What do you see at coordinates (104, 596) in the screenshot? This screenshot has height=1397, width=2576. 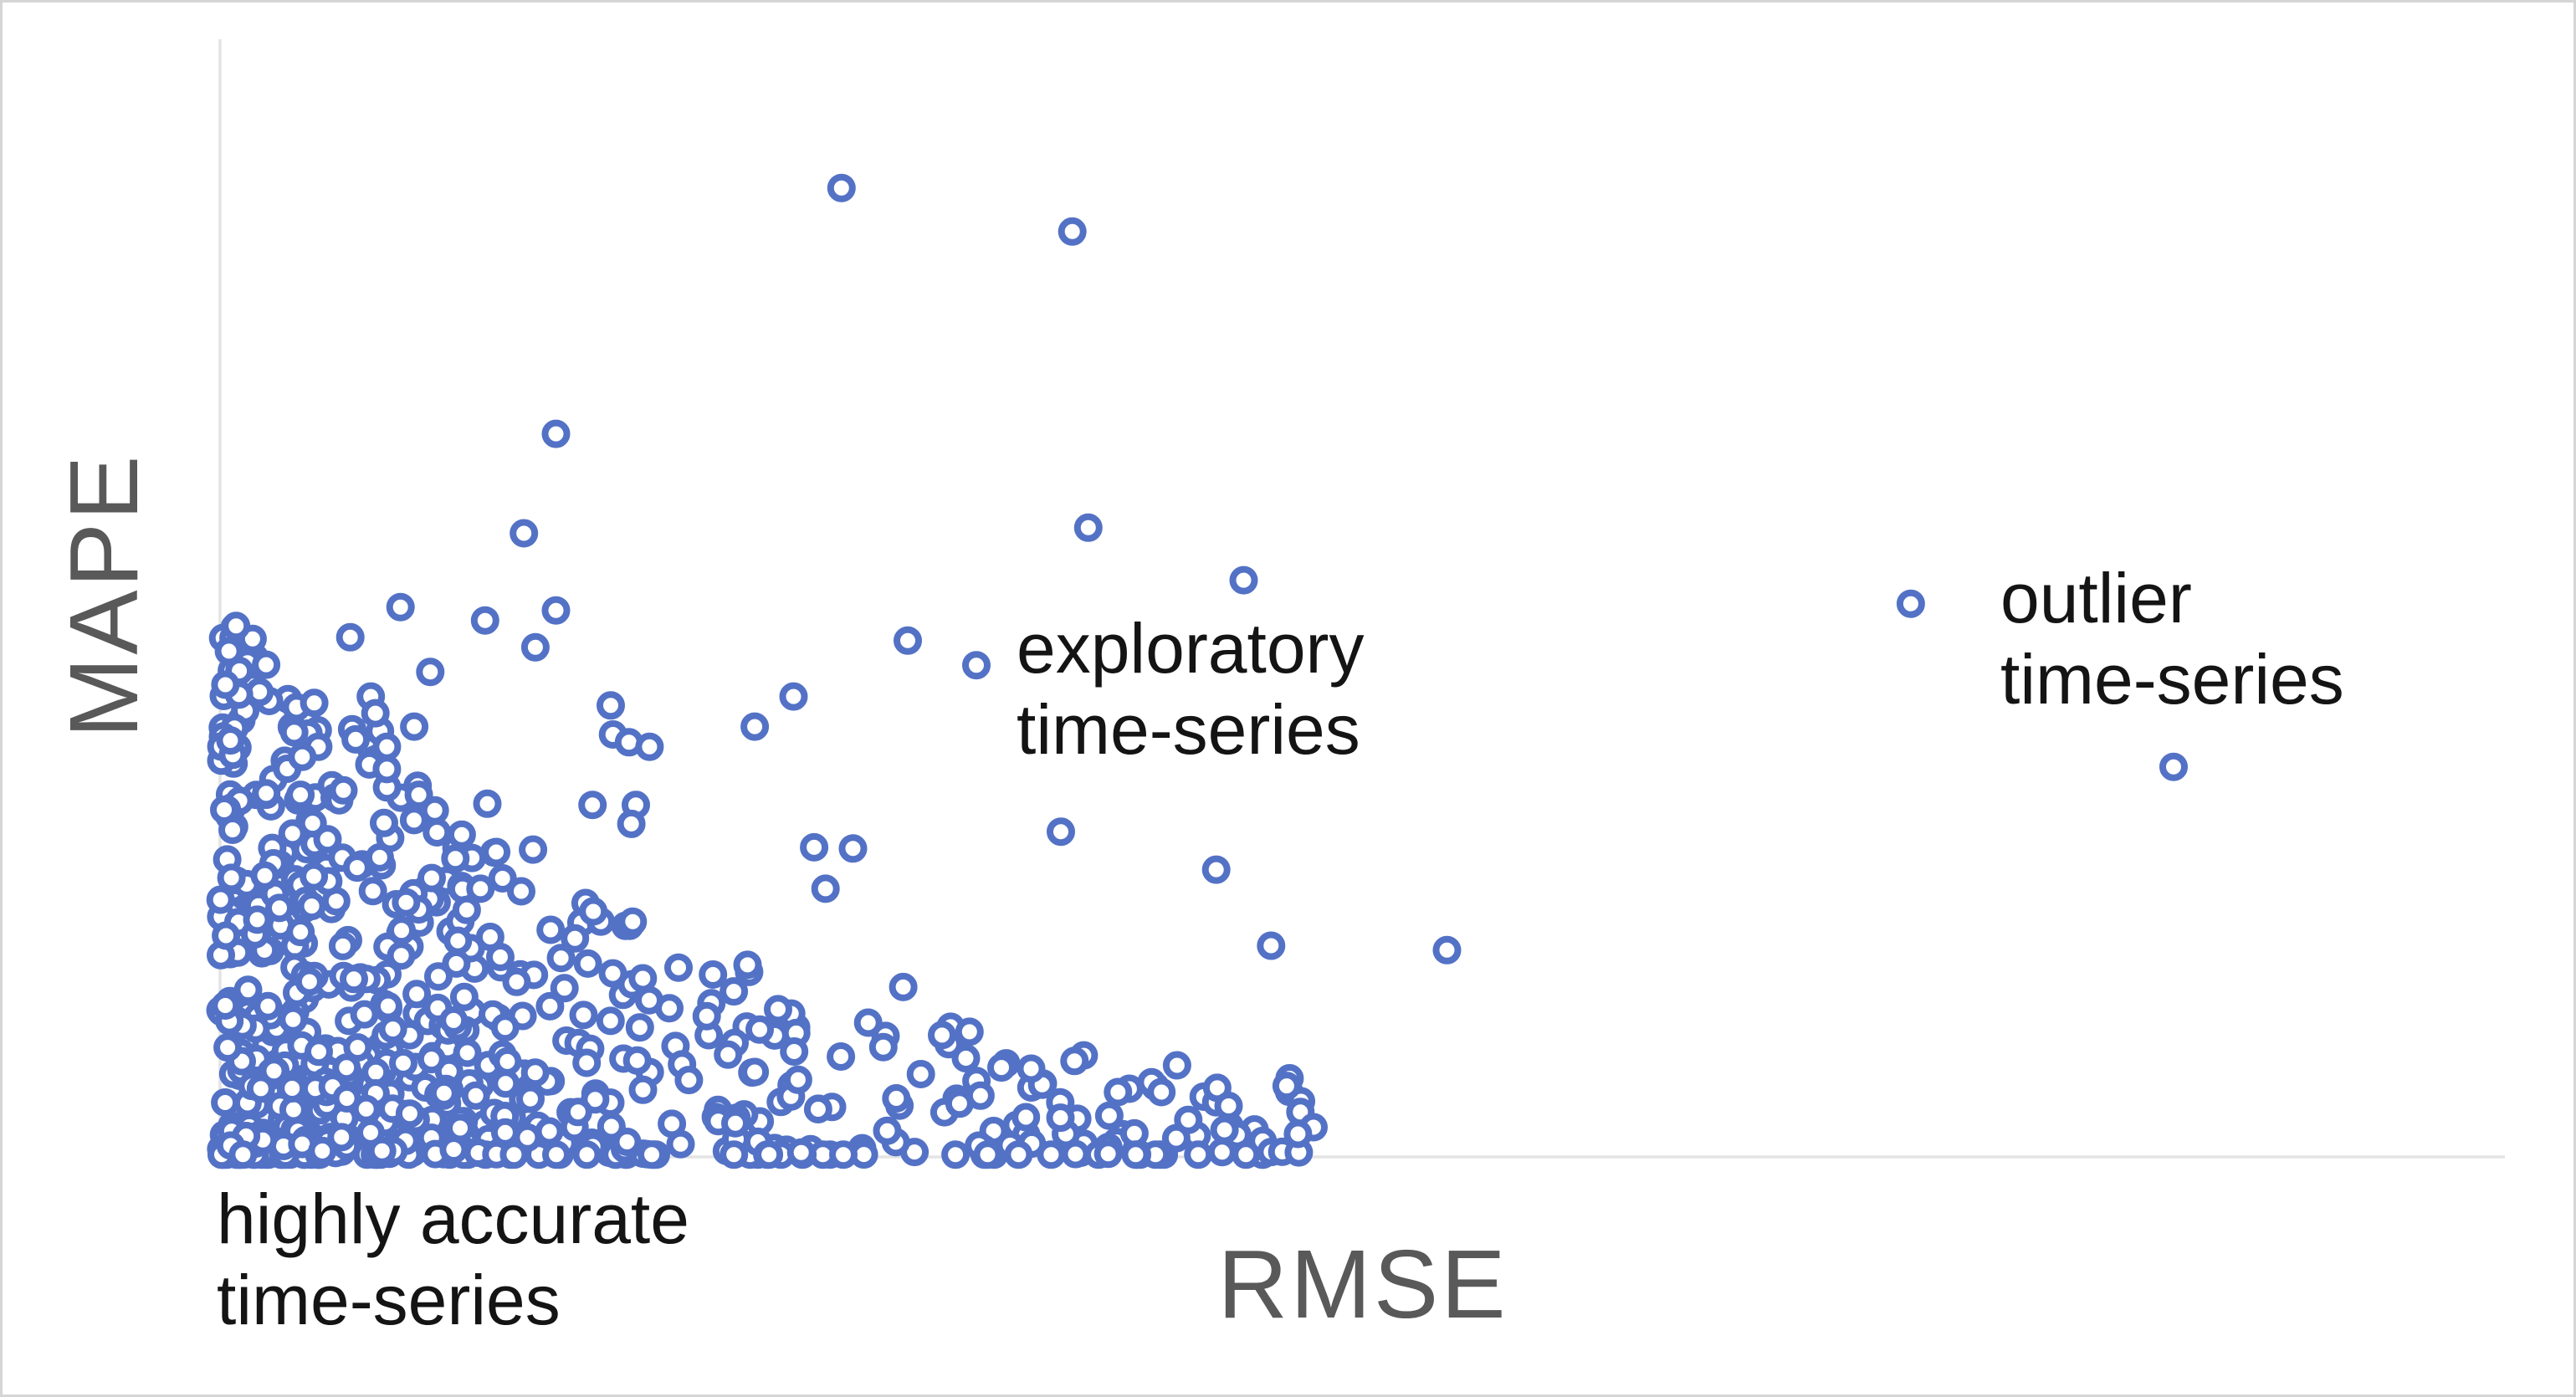 I see `y-axis-title: MAPE` at bounding box center [104, 596].